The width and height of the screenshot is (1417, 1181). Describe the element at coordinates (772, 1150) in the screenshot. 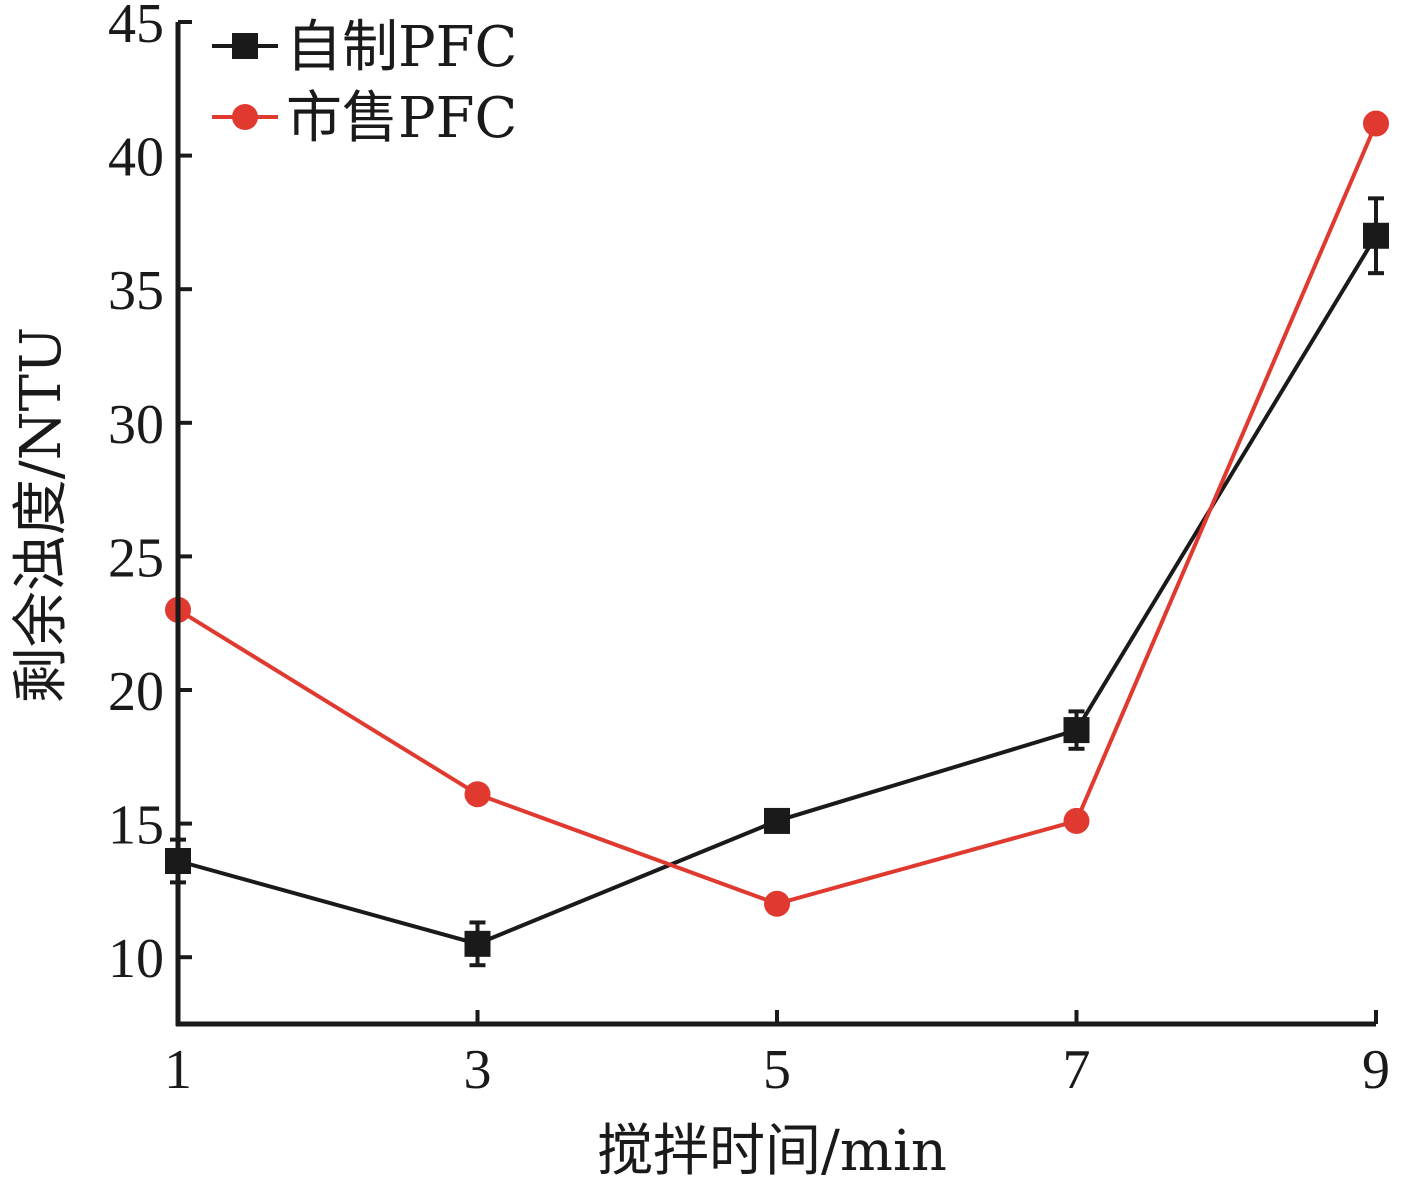

I see `x-axis-title: 搅拌时间/min` at that location.